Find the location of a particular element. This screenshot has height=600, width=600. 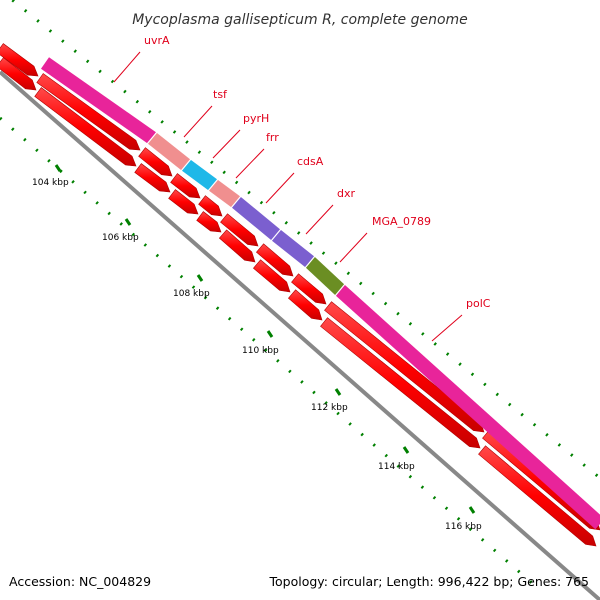

gene-band-tsf is located at coordinates (169, 151).